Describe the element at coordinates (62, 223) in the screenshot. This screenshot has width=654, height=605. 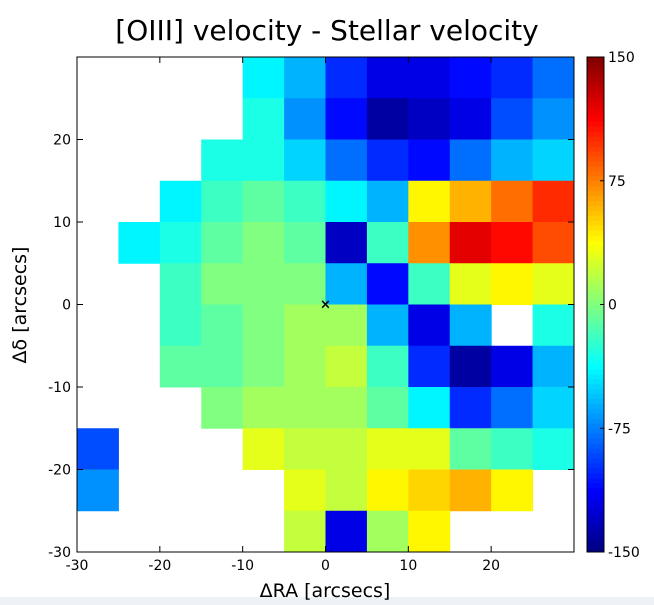
I see `y-tick-label: 10` at that location.